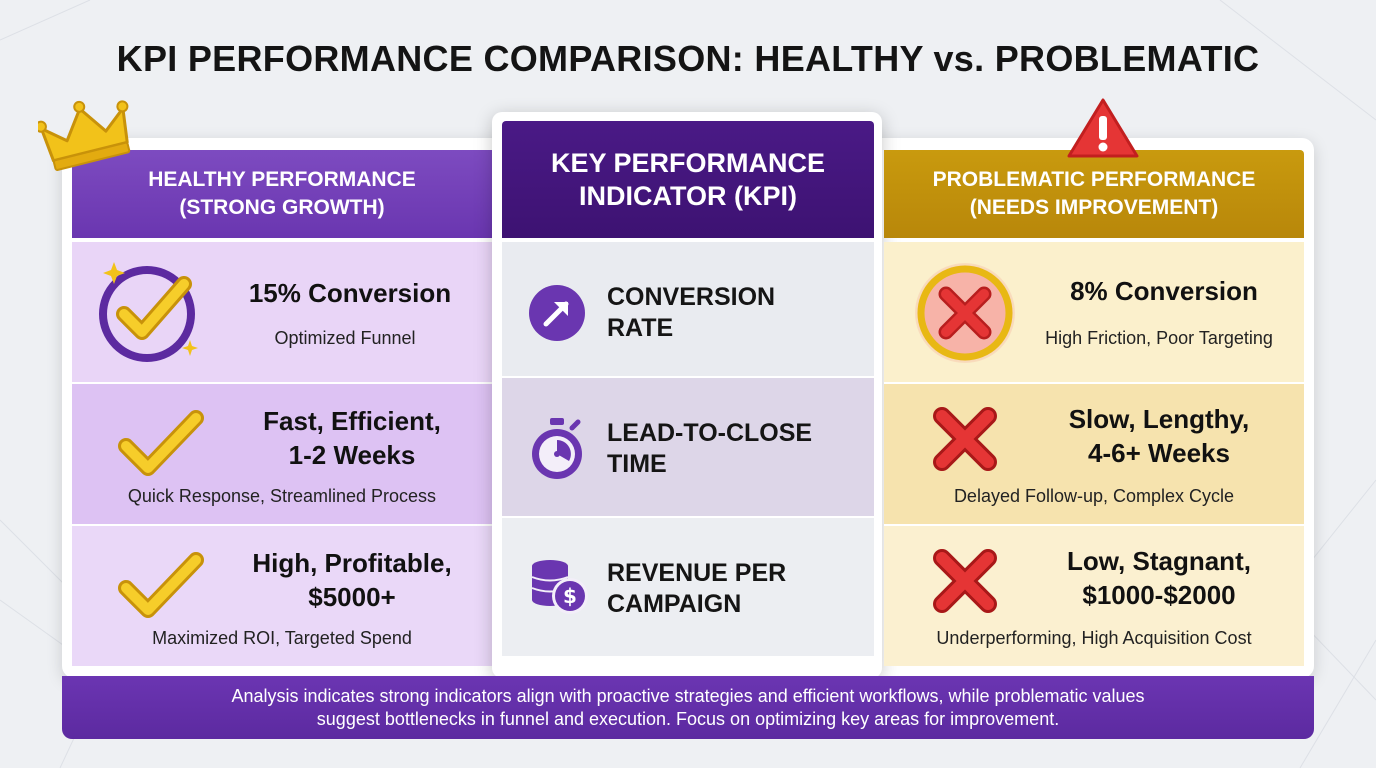 The width and height of the screenshot is (1376, 768). Describe the element at coordinates (637, 464) in the screenshot. I see `kpi-lead-time-line2: TIME` at that location.